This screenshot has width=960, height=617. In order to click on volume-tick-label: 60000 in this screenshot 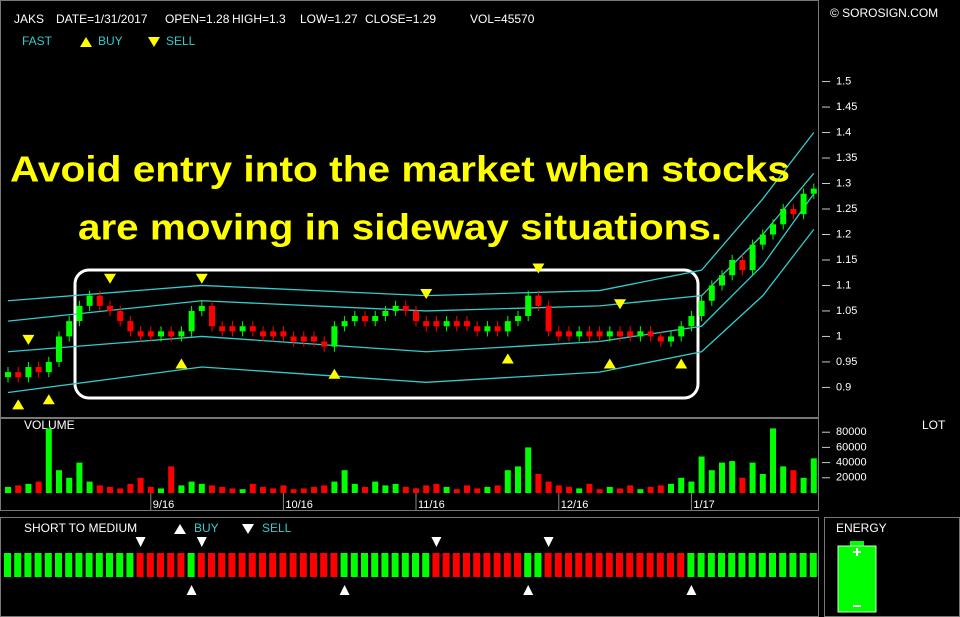, I will do `click(851, 447)`.